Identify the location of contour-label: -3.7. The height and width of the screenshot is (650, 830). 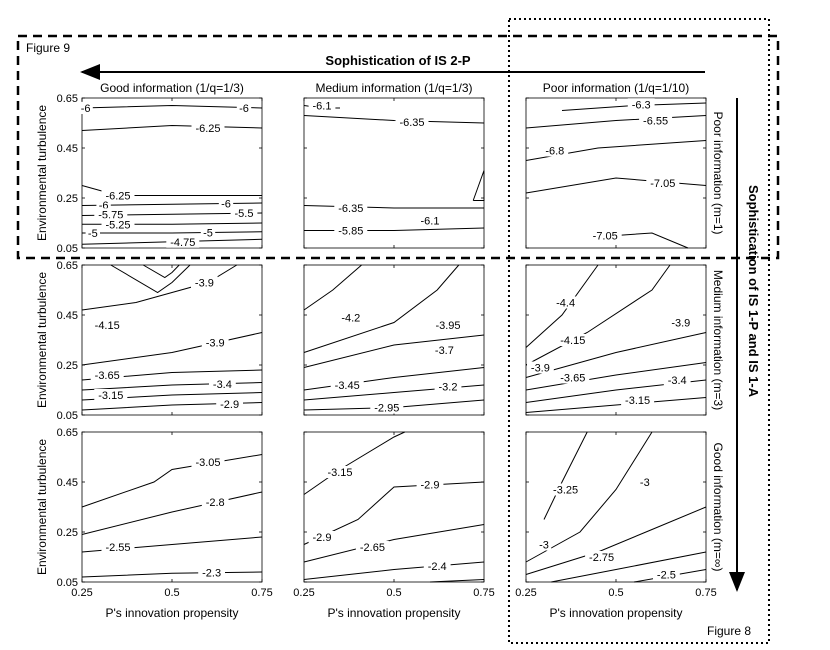
(444, 351).